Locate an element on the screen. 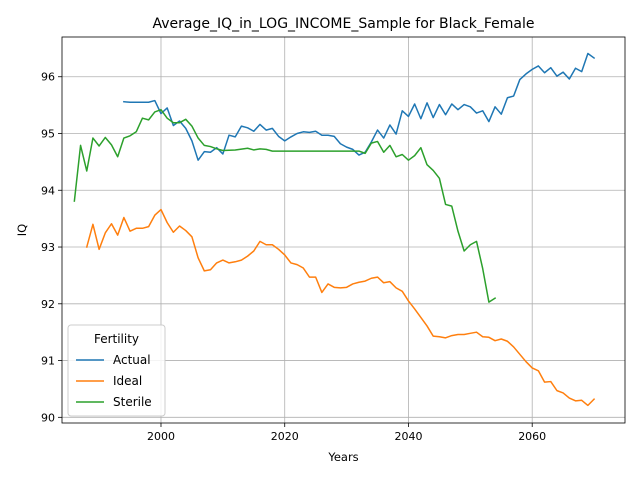 The height and width of the screenshot is (484, 640). legend-label: Actual is located at coordinates (132, 360).